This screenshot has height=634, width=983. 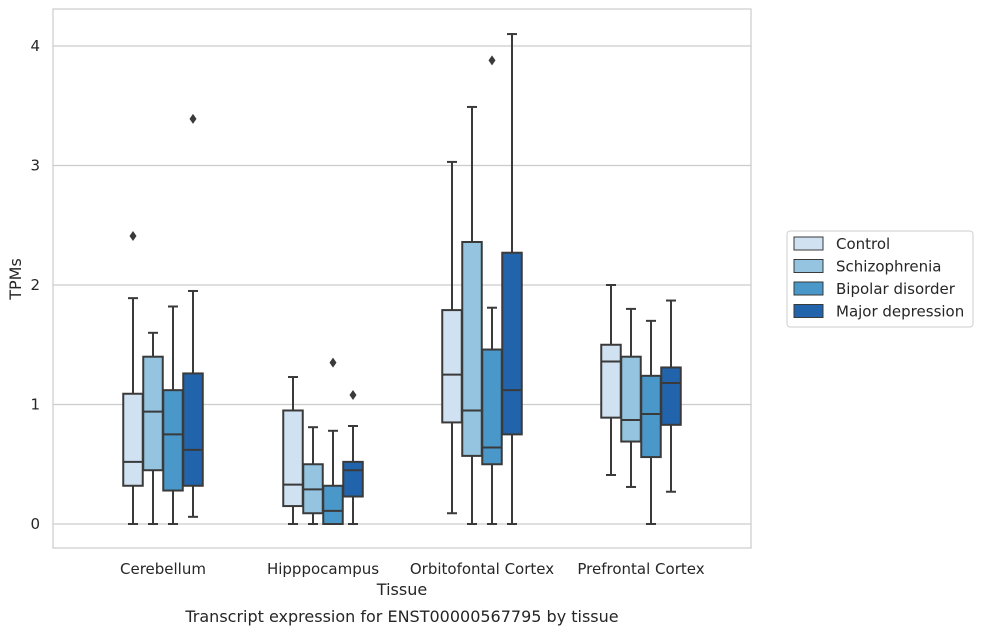 What do you see at coordinates (15, 279) in the screenshot?
I see `y-axis-label: TPMs` at bounding box center [15, 279].